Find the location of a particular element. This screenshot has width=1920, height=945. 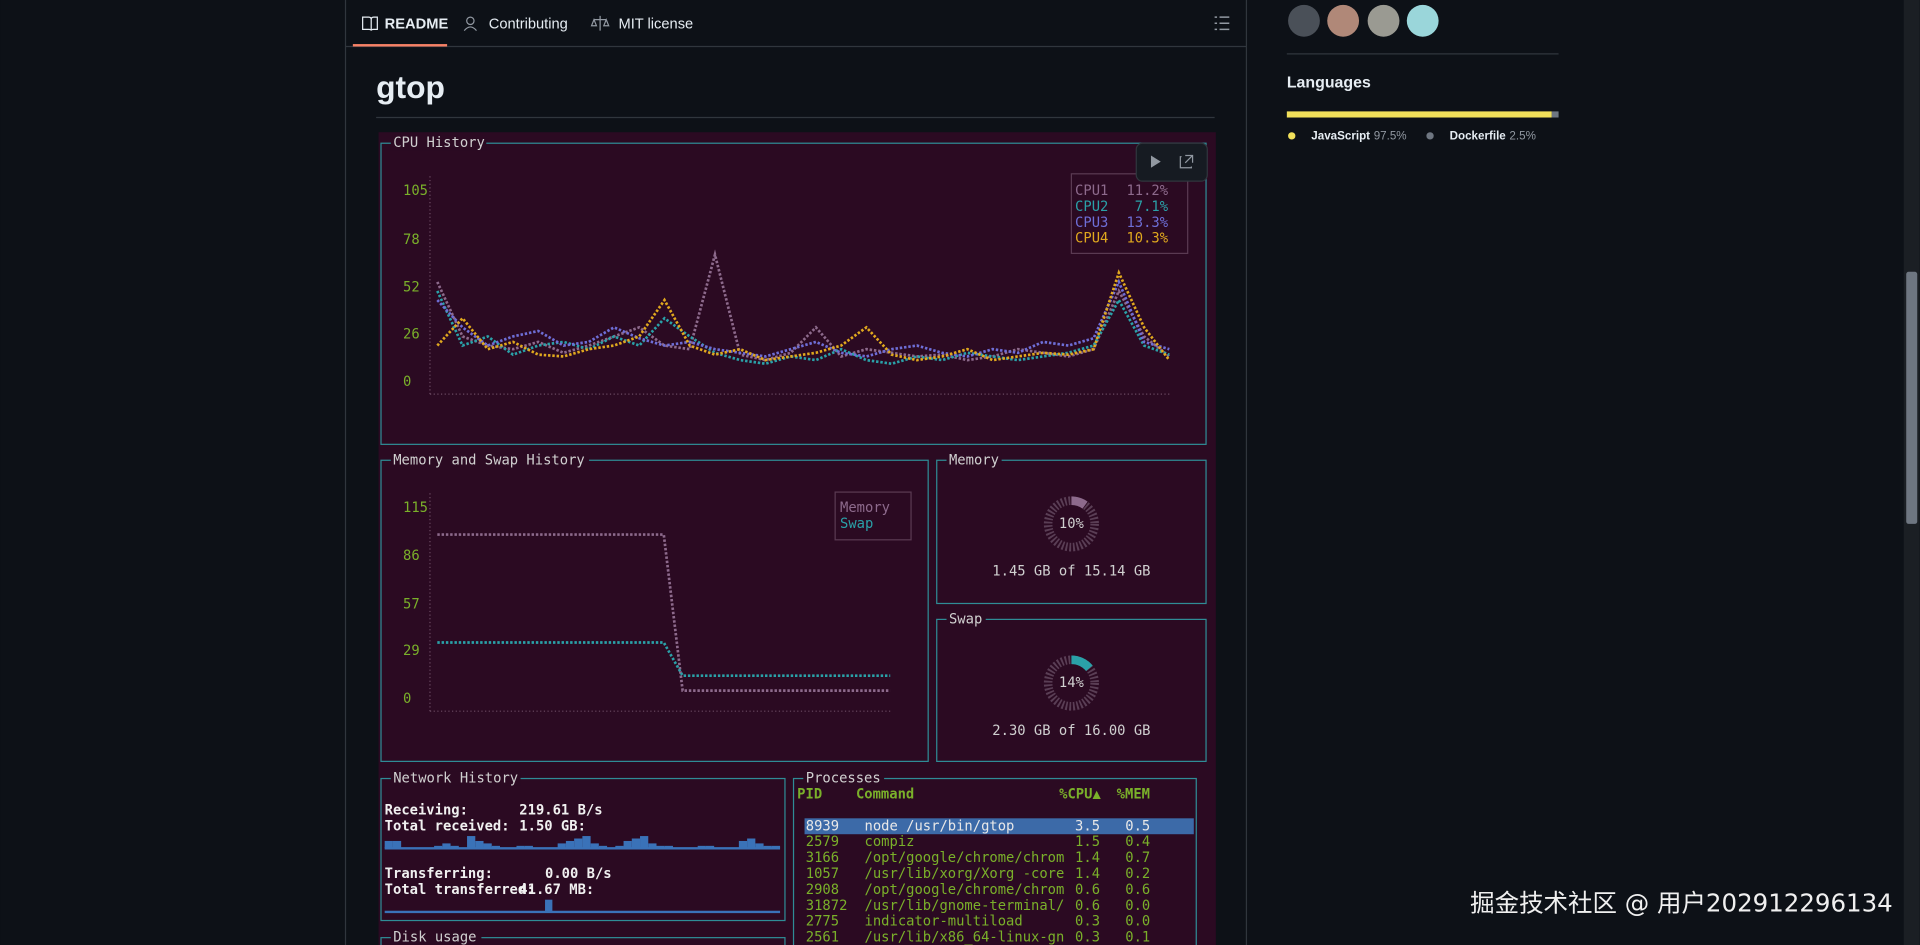

donut-track is located at coordinates (1071, 524).